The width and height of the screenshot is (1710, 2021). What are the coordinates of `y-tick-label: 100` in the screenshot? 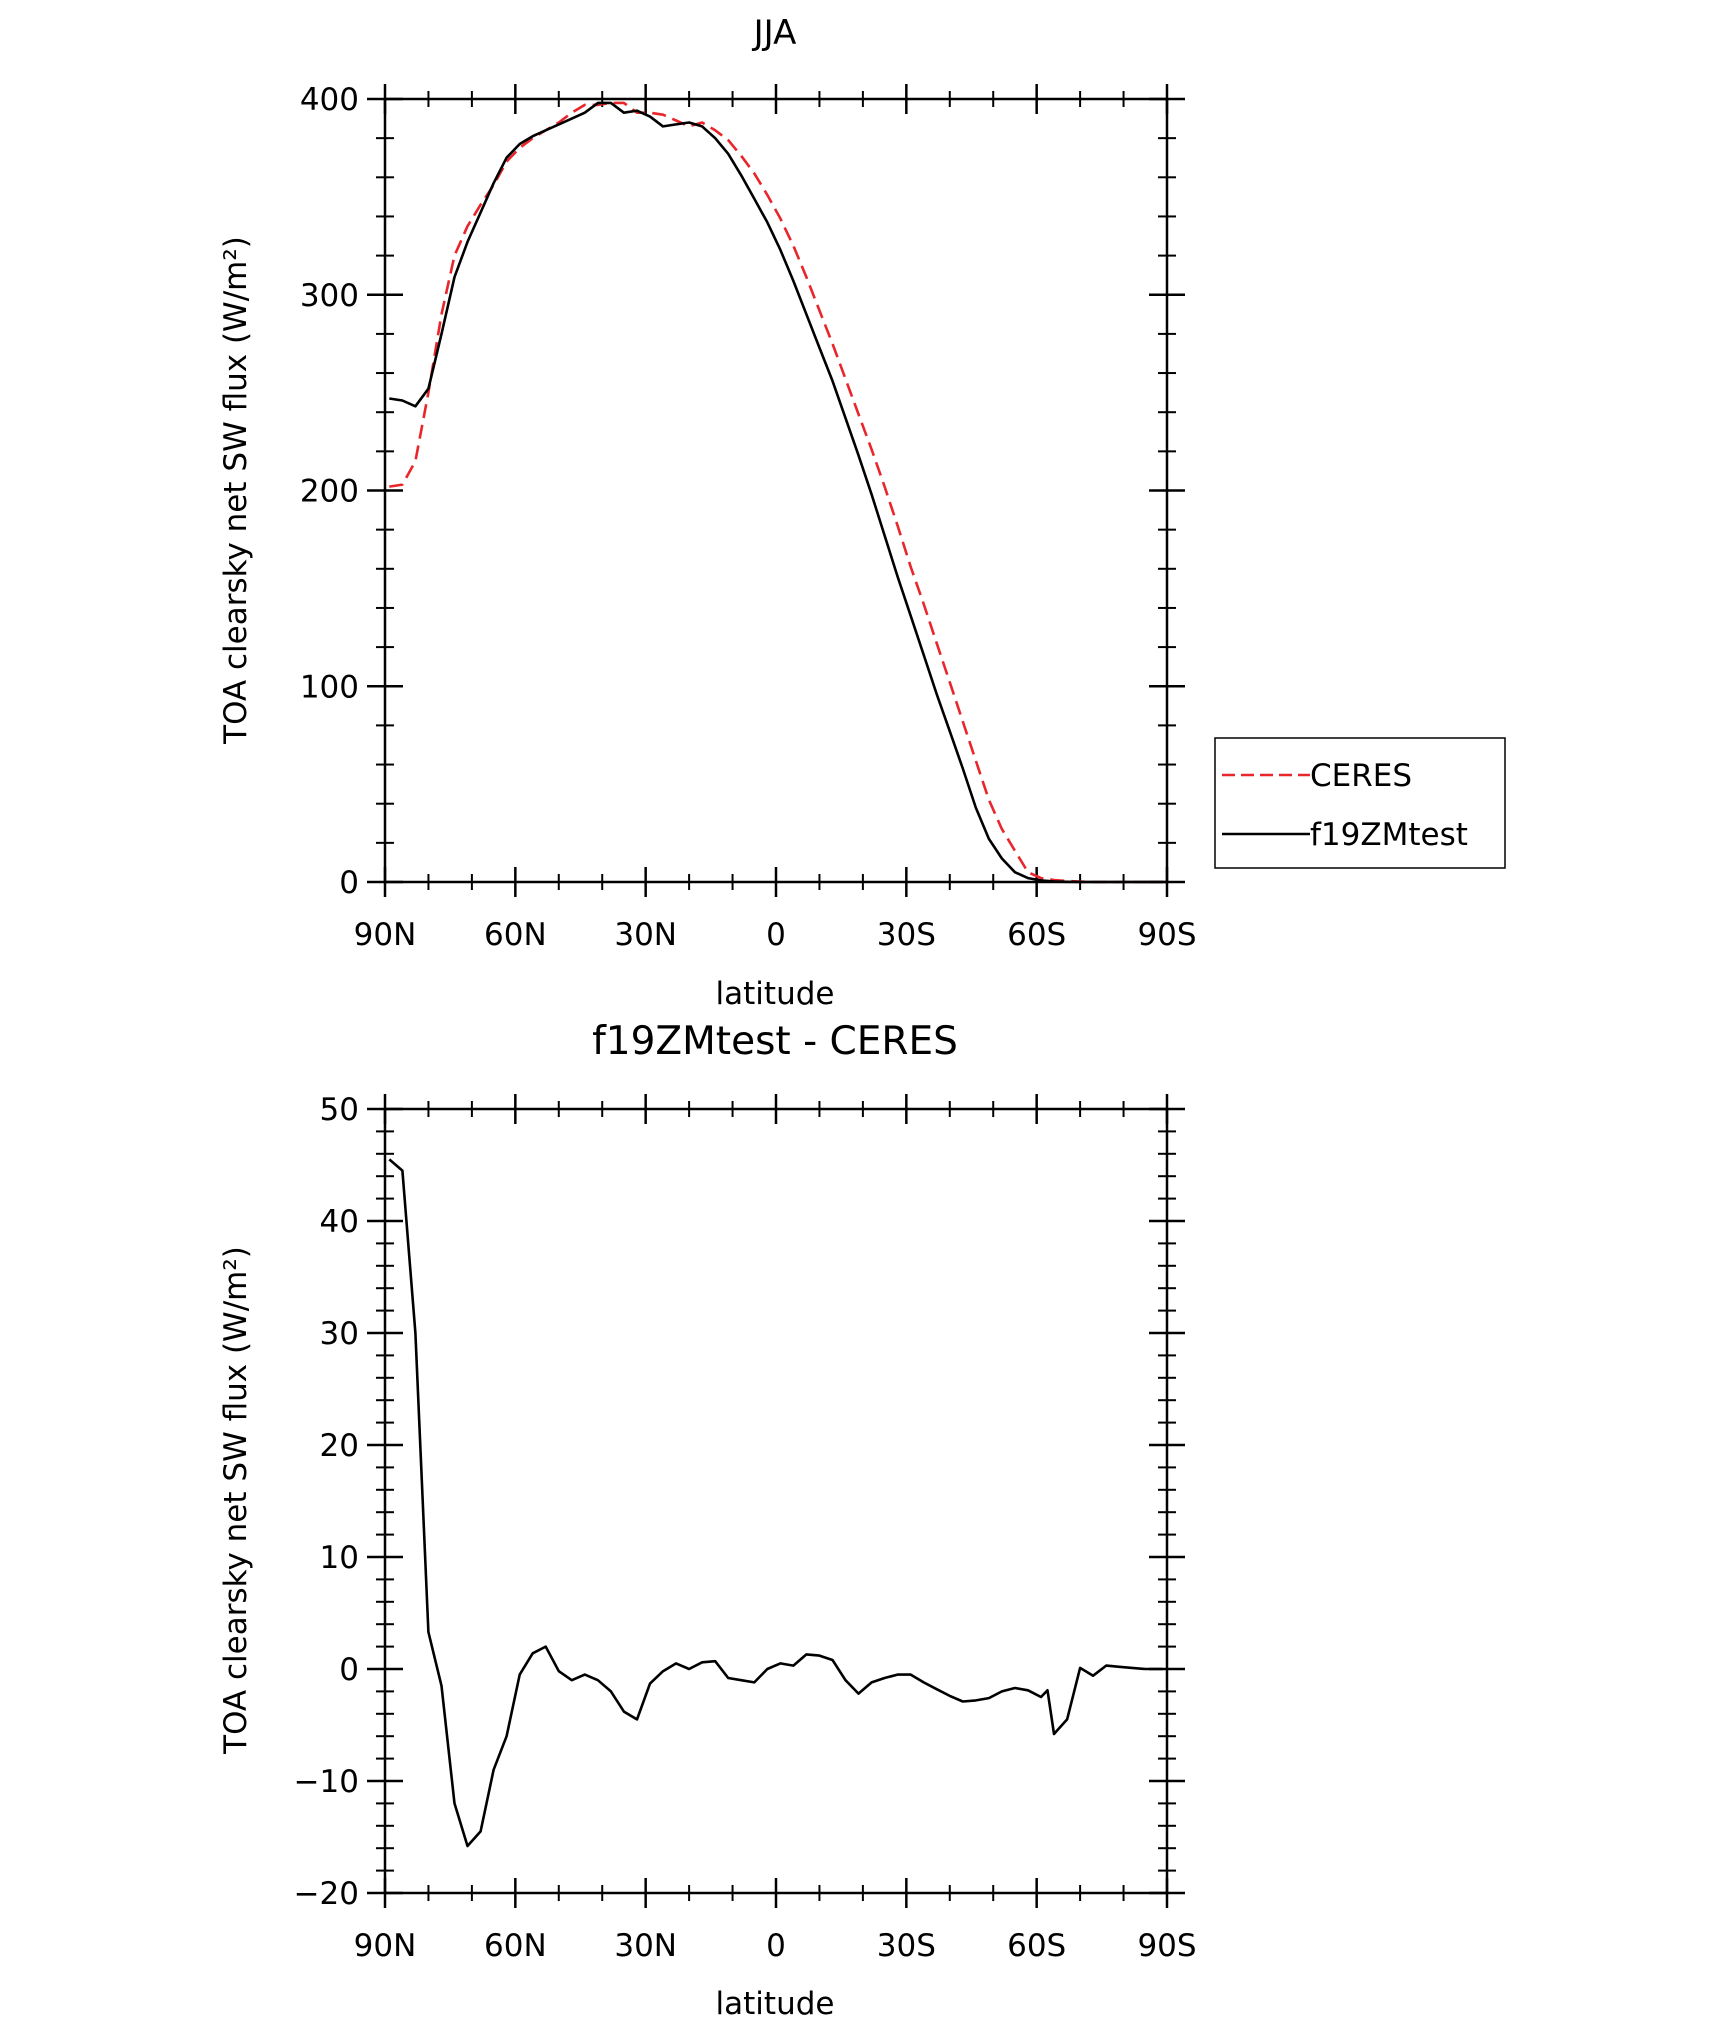 It's located at (329, 687).